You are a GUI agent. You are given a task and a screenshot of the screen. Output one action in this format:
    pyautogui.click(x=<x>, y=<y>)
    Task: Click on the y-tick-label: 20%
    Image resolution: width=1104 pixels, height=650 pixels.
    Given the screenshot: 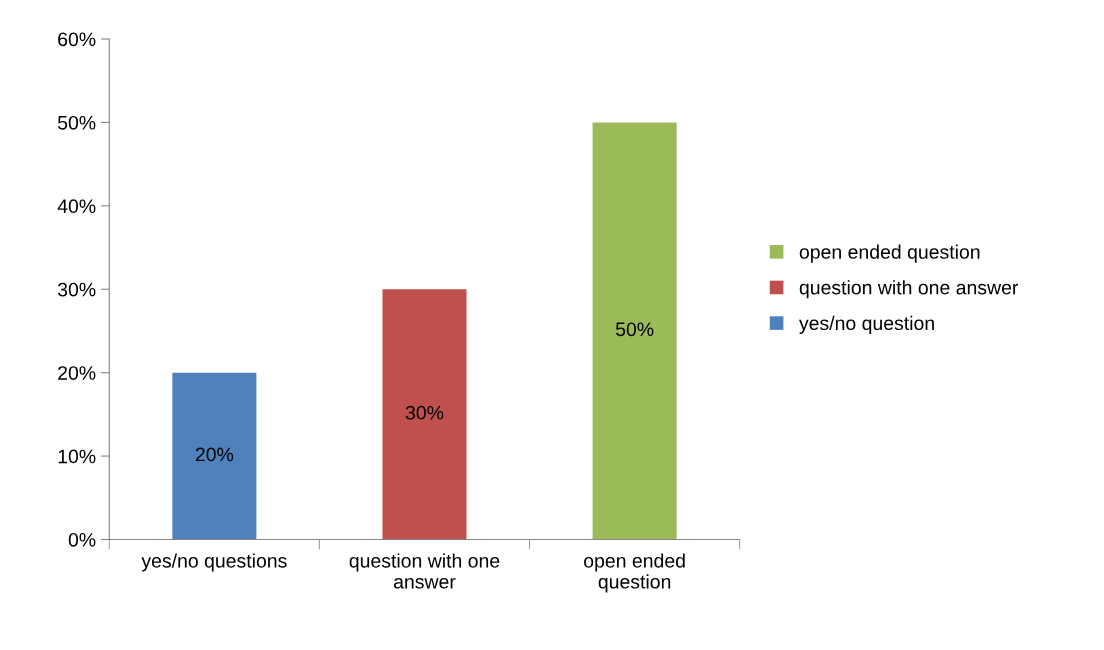 What is the action you would take?
    pyautogui.click(x=77, y=373)
    